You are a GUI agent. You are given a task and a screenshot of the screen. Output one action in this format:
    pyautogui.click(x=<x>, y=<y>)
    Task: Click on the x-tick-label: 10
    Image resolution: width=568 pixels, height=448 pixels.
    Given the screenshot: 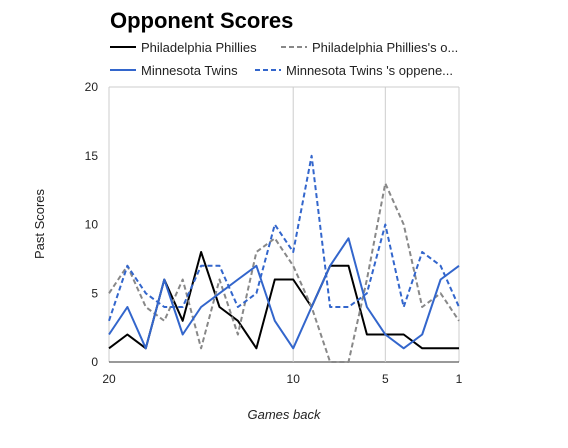 What is the action you would take?
    pyautogui.click(x=294, y=379)
    